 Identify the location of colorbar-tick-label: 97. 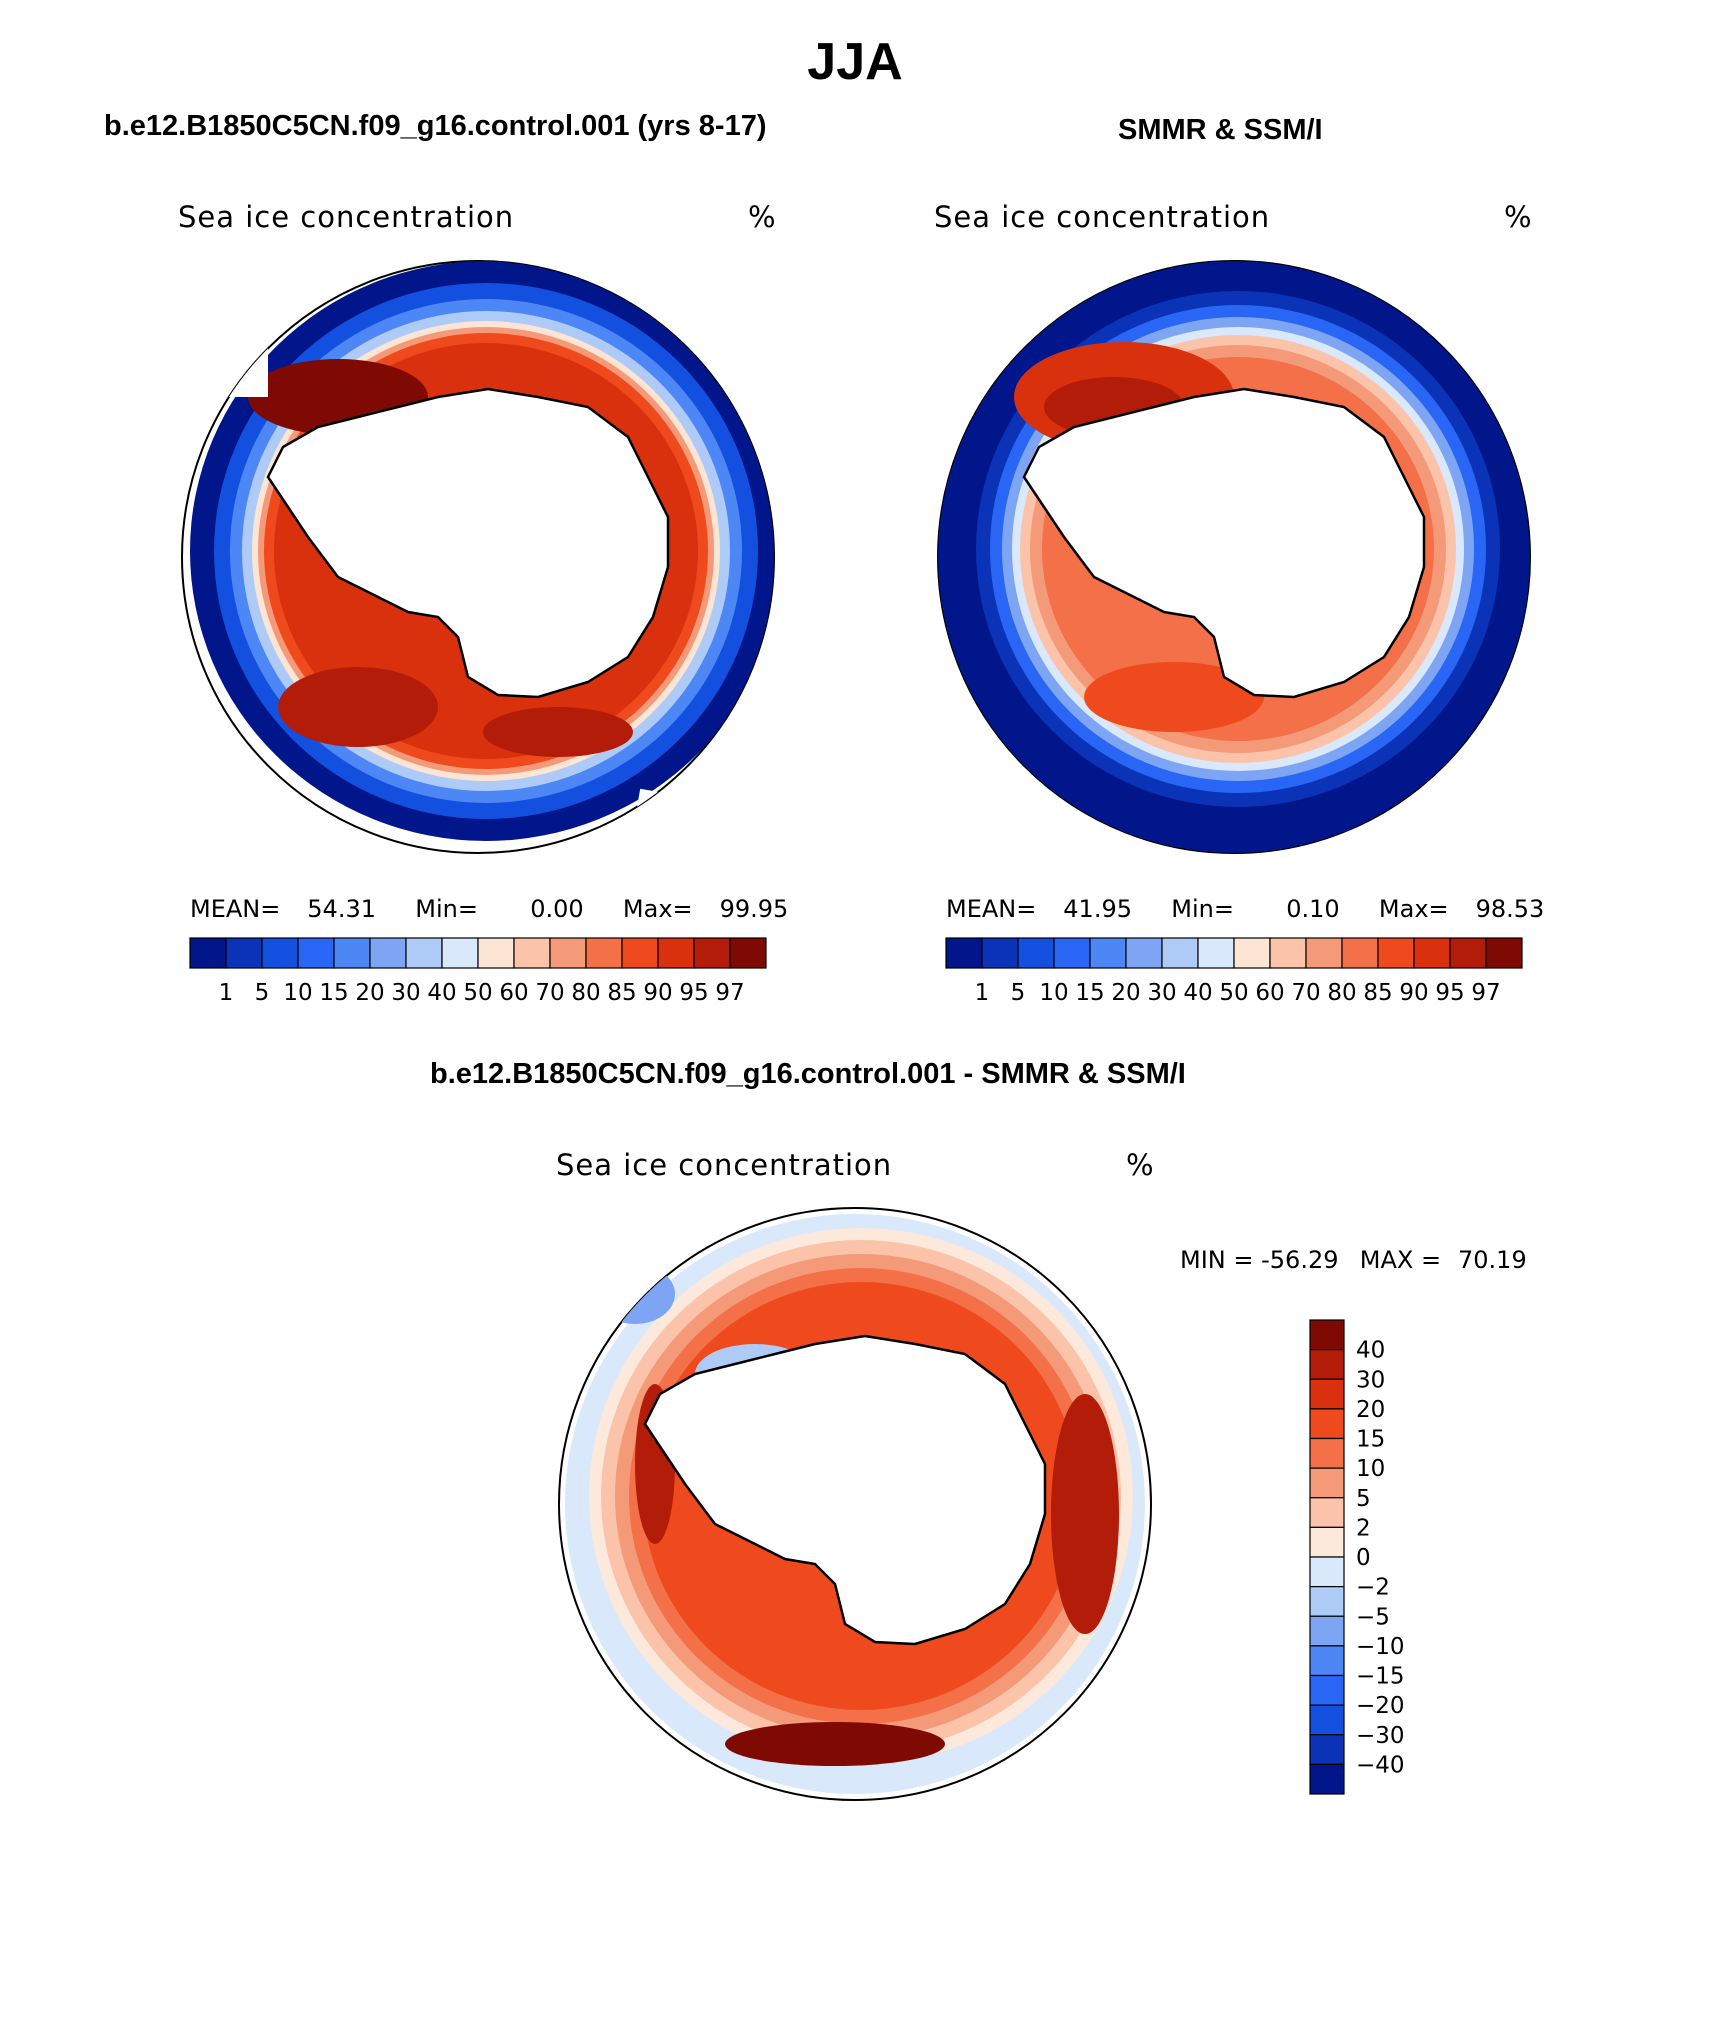
(1485, 993).